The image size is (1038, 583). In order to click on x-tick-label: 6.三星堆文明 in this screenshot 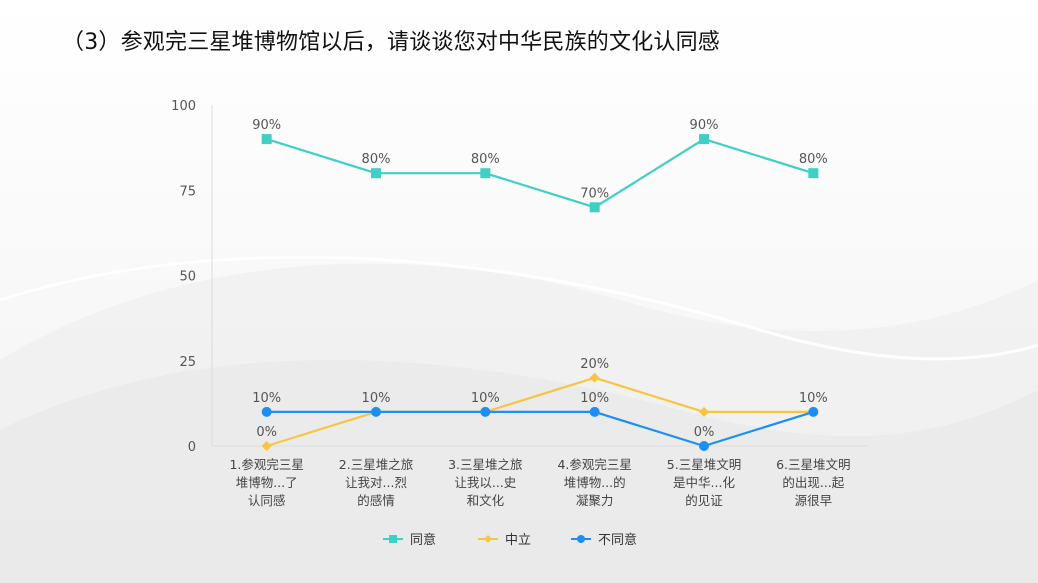, I will do `click(813, 464)`.